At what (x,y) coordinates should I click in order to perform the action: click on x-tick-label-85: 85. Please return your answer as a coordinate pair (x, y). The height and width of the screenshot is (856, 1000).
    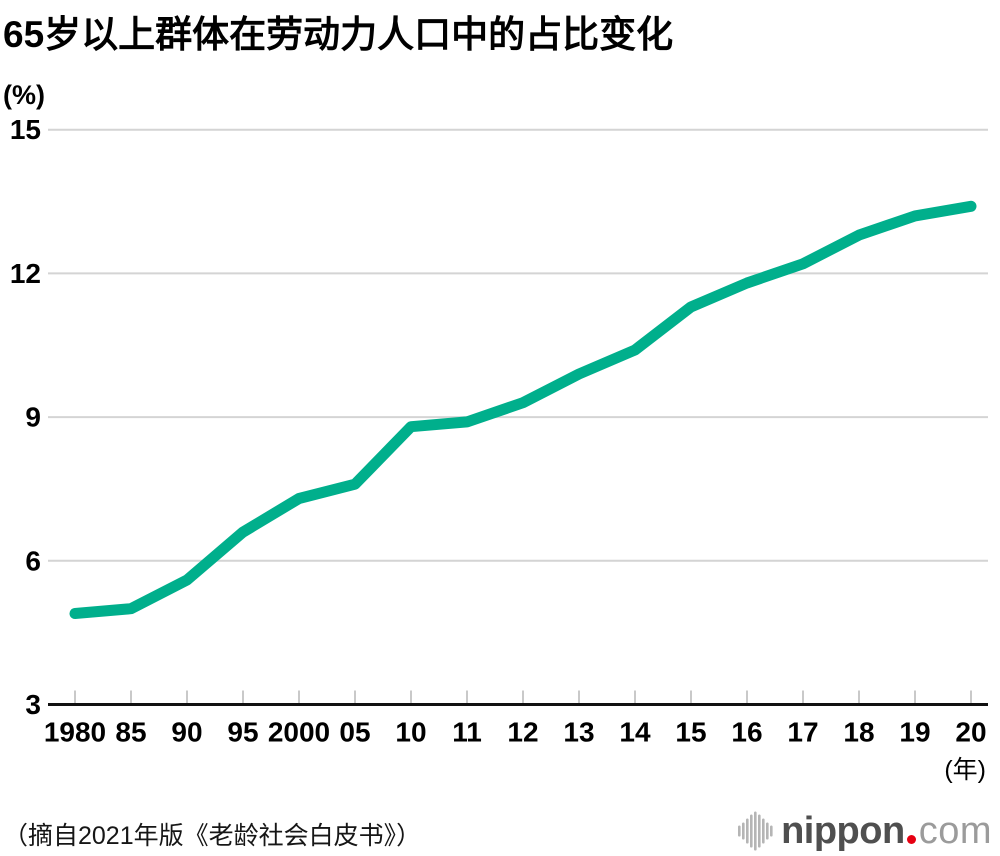
    Looking at the image, I should click on (130, 732).